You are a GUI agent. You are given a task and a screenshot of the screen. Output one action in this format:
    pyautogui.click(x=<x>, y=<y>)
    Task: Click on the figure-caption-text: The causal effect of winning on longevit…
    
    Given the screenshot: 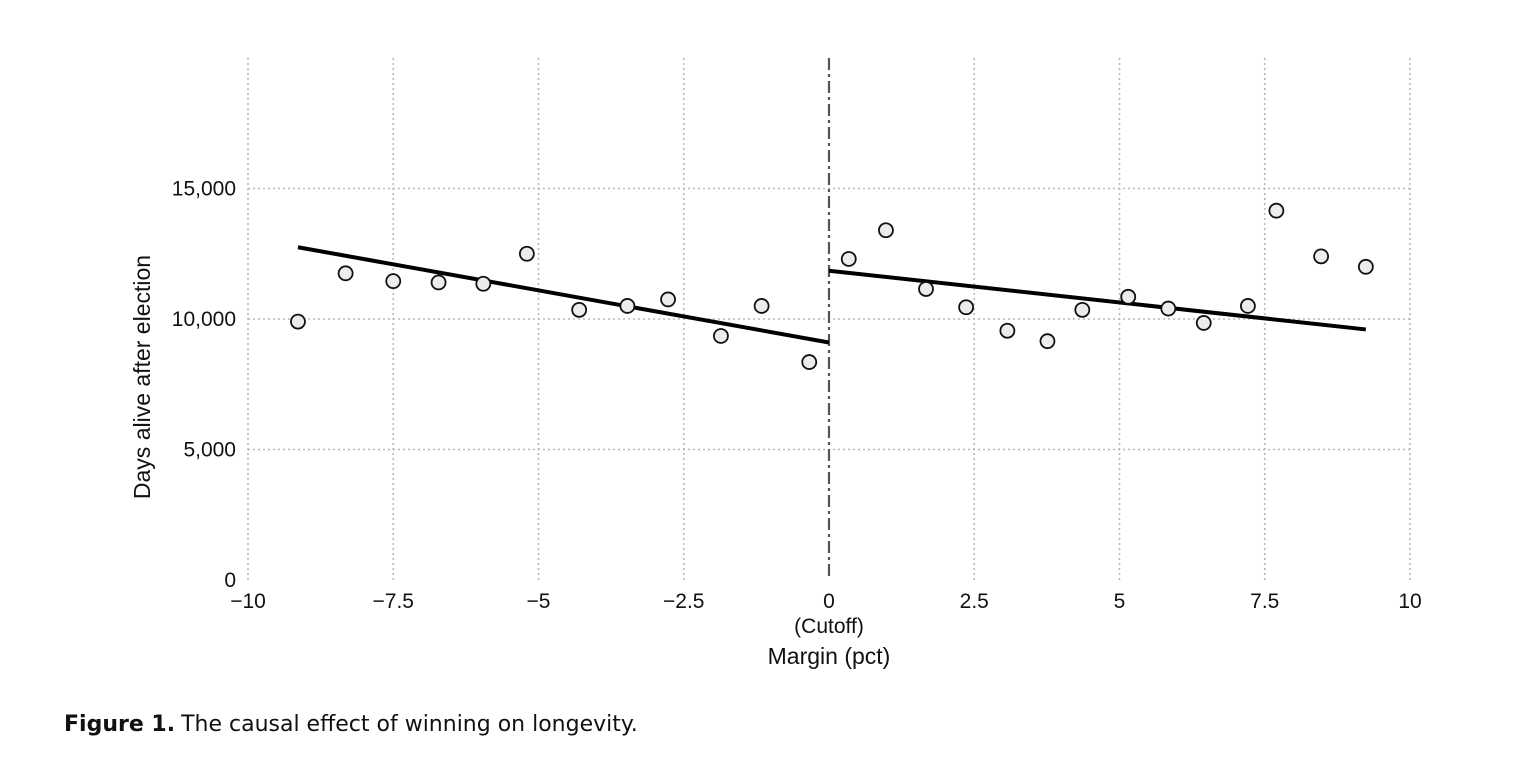 What is the action you would take?
    pyautogui.click(x=409, y=724)
    